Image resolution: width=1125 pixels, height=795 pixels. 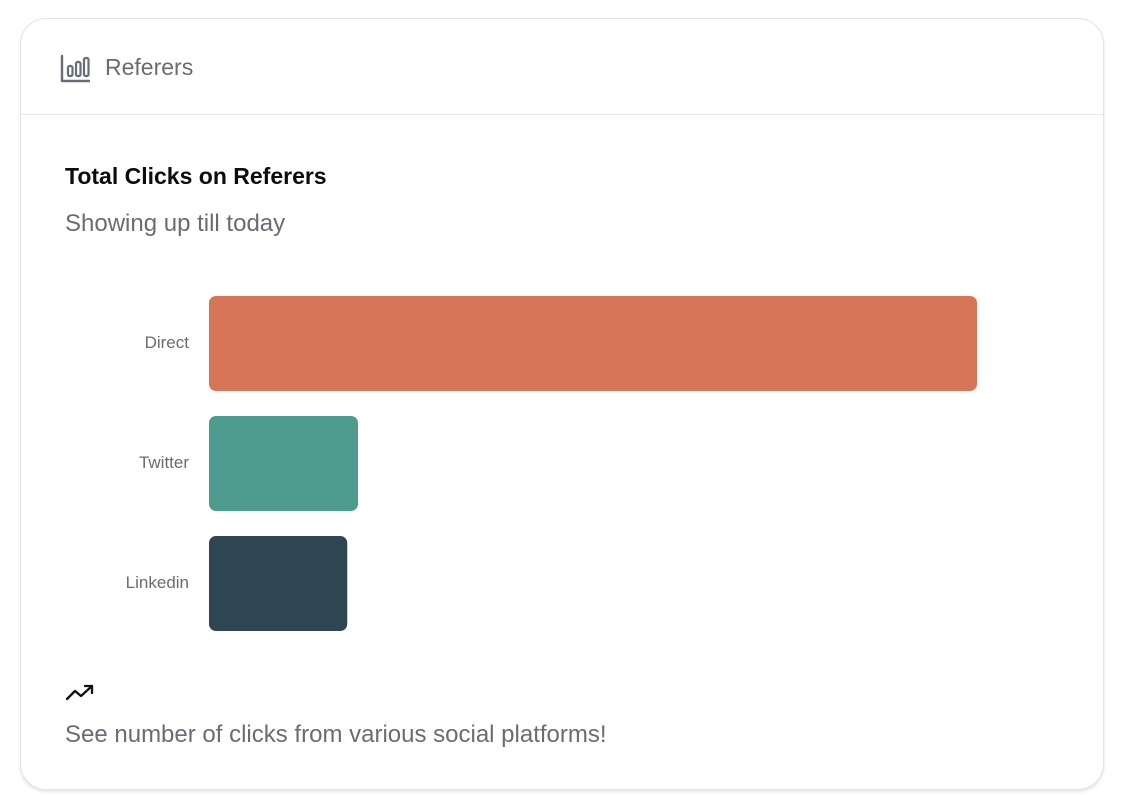 I want to click on category-label-direct: Direct, so click(x=167, y=342).